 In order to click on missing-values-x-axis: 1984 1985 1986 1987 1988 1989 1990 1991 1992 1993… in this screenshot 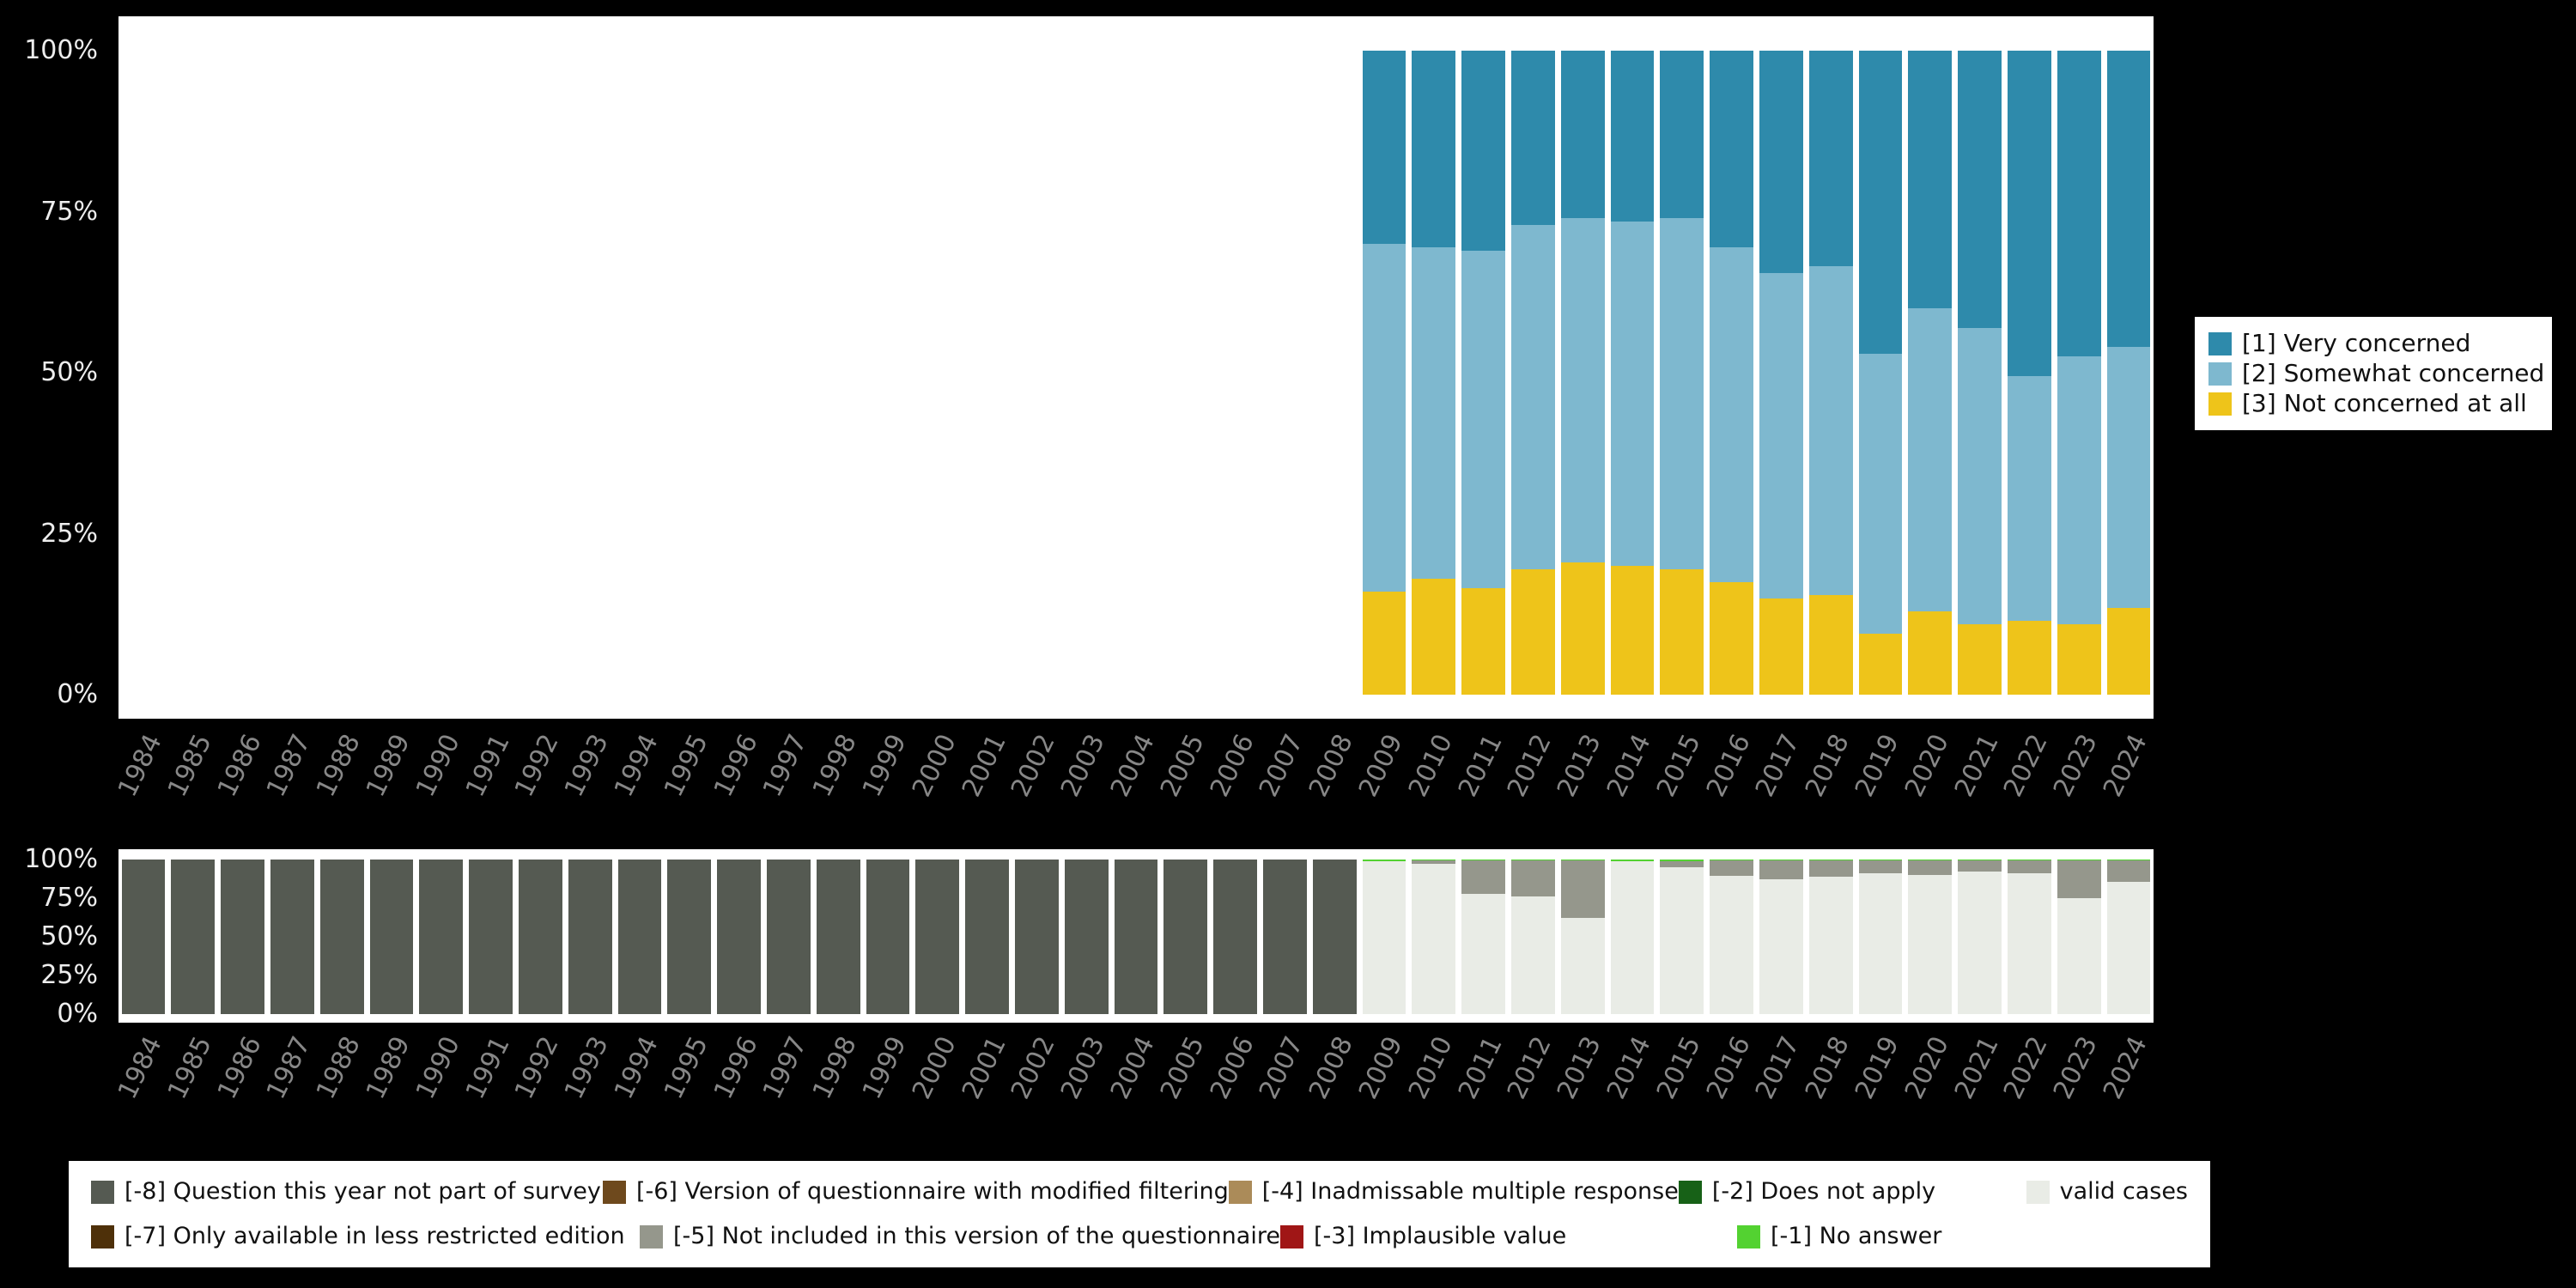, I will do `click(1133, 1089)`.